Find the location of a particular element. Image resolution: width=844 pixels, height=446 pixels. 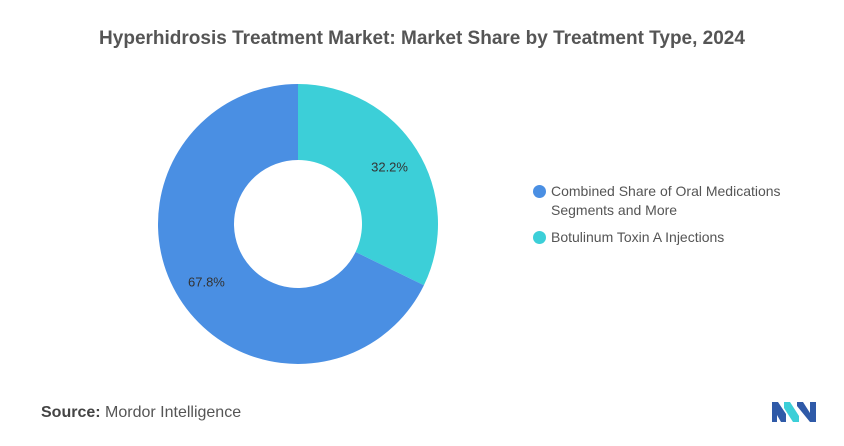

data-label-oral-medications: 67.8% is located at coordinates (206, 281).